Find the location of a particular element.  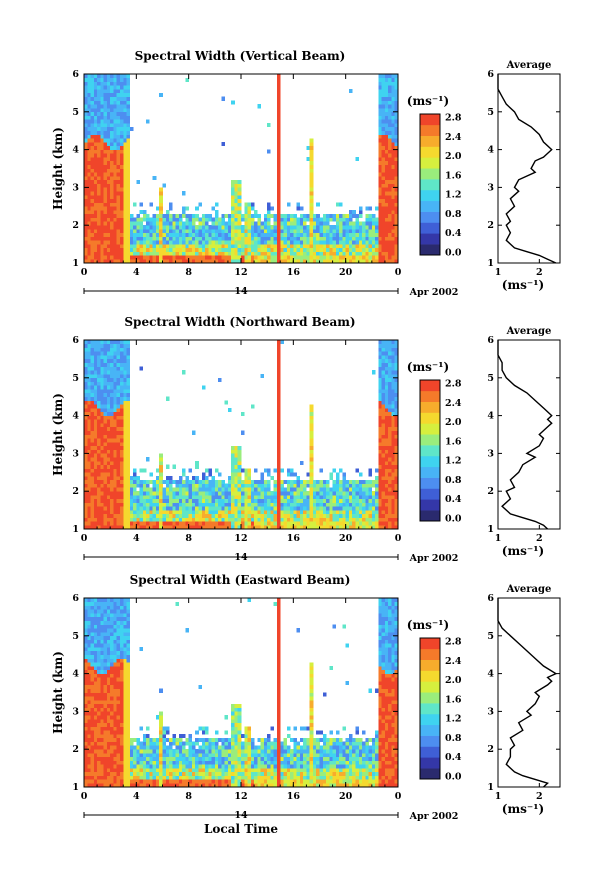

x-tick-label: 16 is located at coordinates (294, 538).